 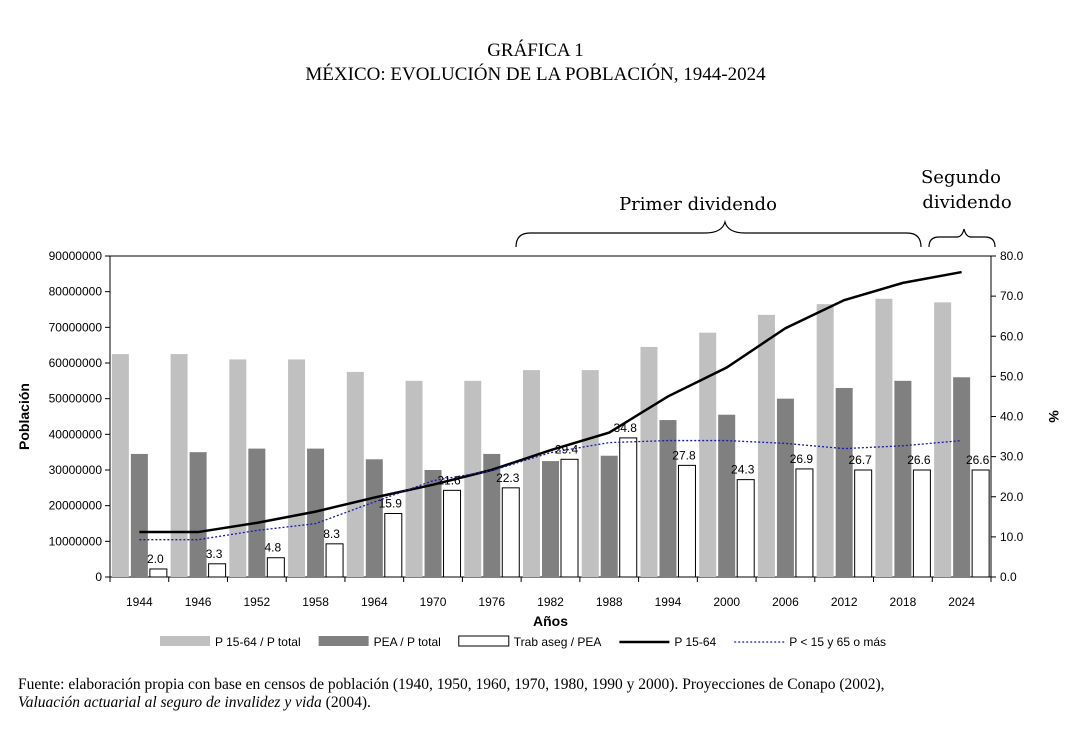 What do you see at coordinates (76, 470) in the screenshot?
I see `y-tick-label: 30000000` at bounding box center [76, 470].